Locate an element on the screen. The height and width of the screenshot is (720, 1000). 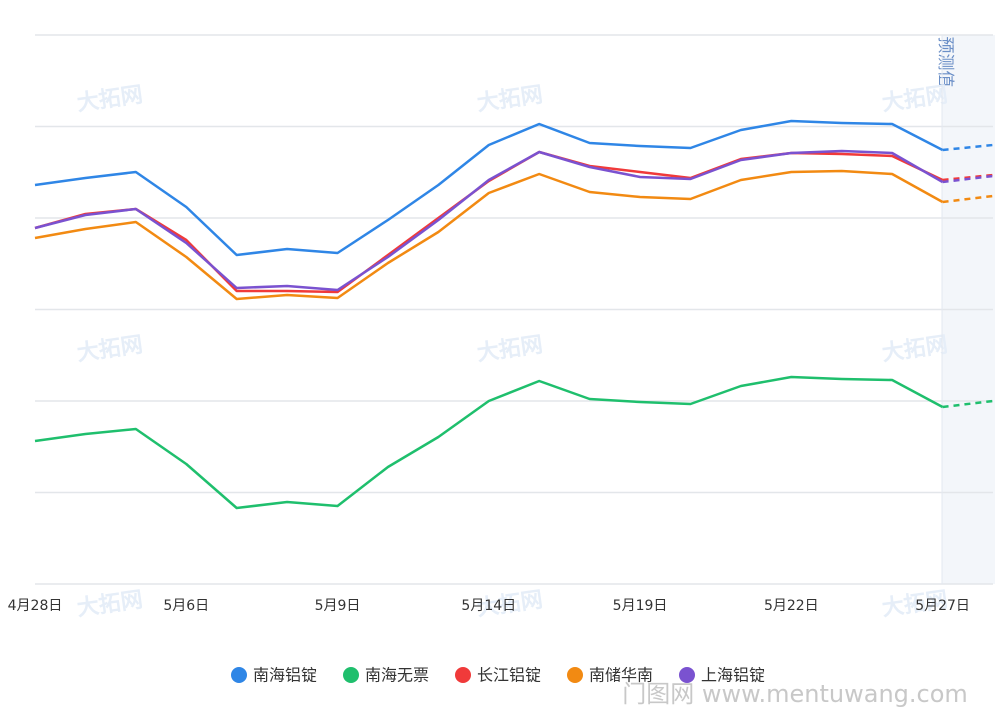
x-tick-label: 5月14日 is located at coordinates (488, 606).